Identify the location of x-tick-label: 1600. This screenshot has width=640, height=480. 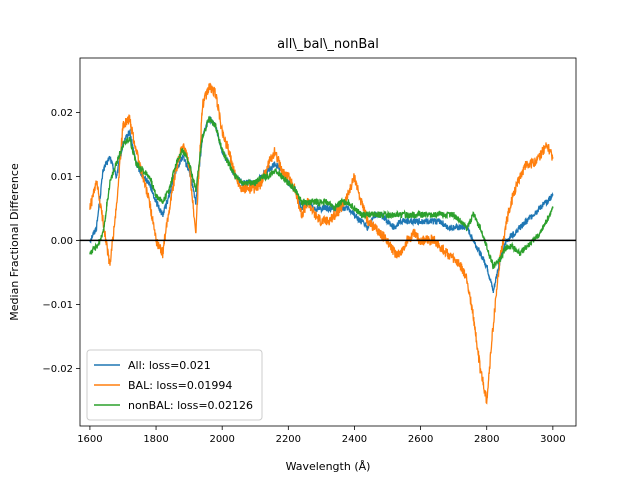
(89, 439).